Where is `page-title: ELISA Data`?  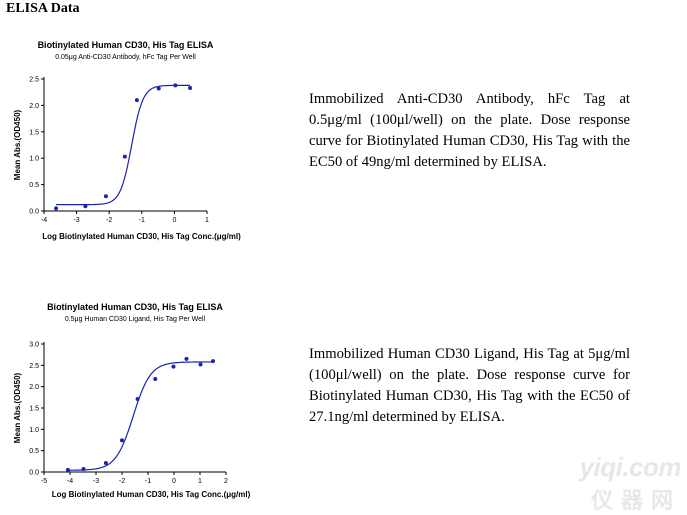 page-title: ELISA Data is located at coordinates (43, 8).